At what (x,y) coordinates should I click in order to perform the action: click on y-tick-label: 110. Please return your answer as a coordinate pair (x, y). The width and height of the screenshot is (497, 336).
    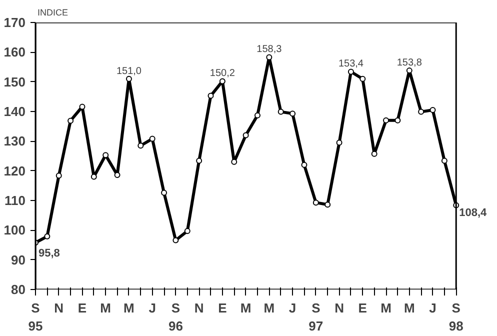
    Looking at the image, I should click on (15, 200).